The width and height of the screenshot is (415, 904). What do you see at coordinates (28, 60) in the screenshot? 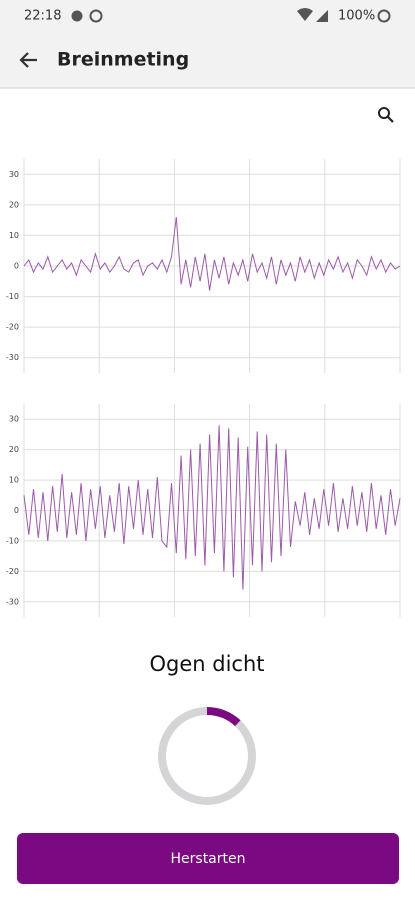
I see `back-button` at bounding box center [28, 60].